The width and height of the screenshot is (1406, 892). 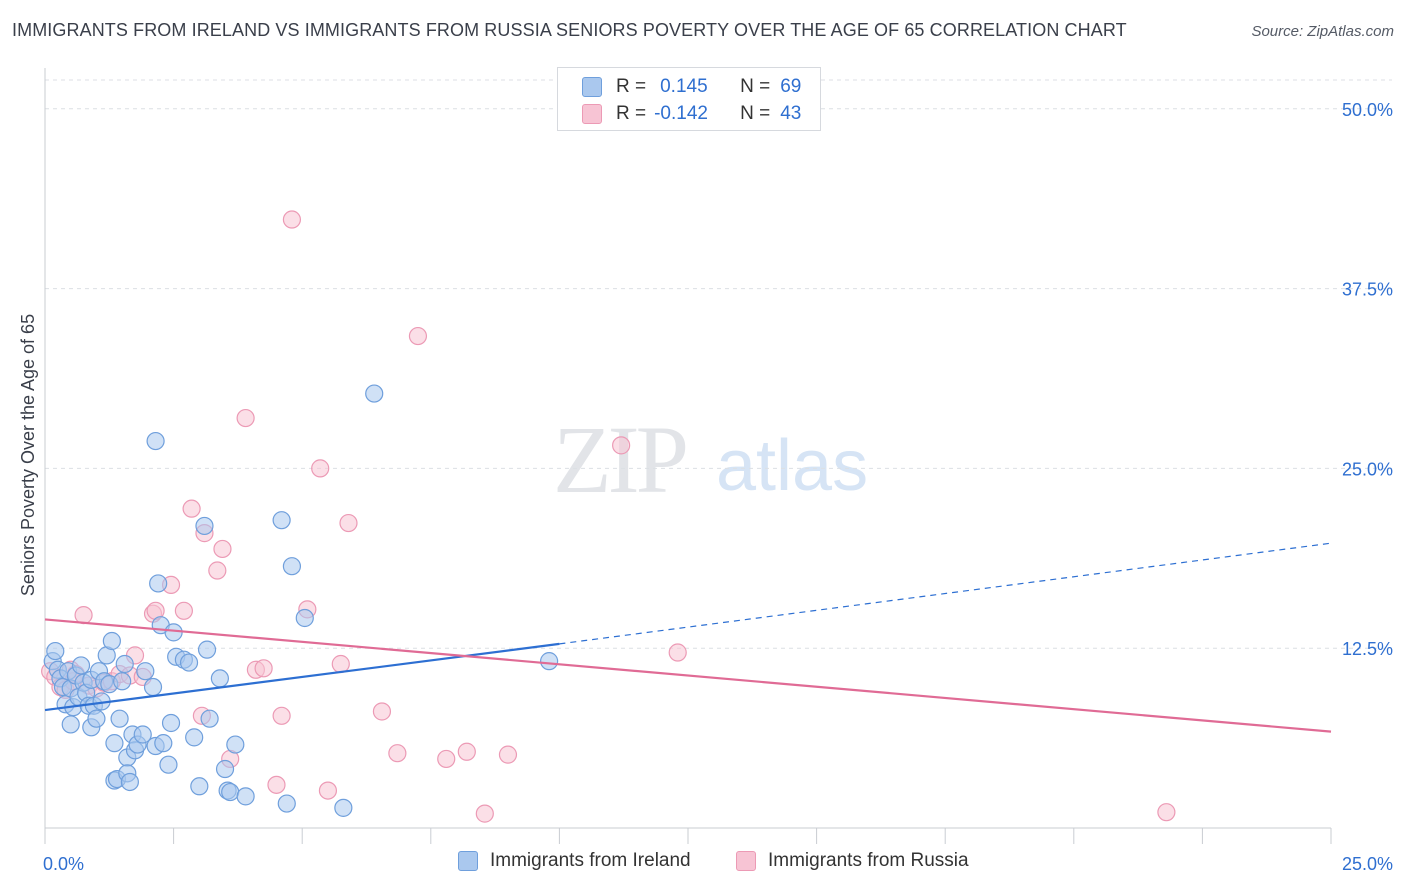 I want to click on legend-row-ireland: R = 0.145 N = 69, so click(x=691, y=87).